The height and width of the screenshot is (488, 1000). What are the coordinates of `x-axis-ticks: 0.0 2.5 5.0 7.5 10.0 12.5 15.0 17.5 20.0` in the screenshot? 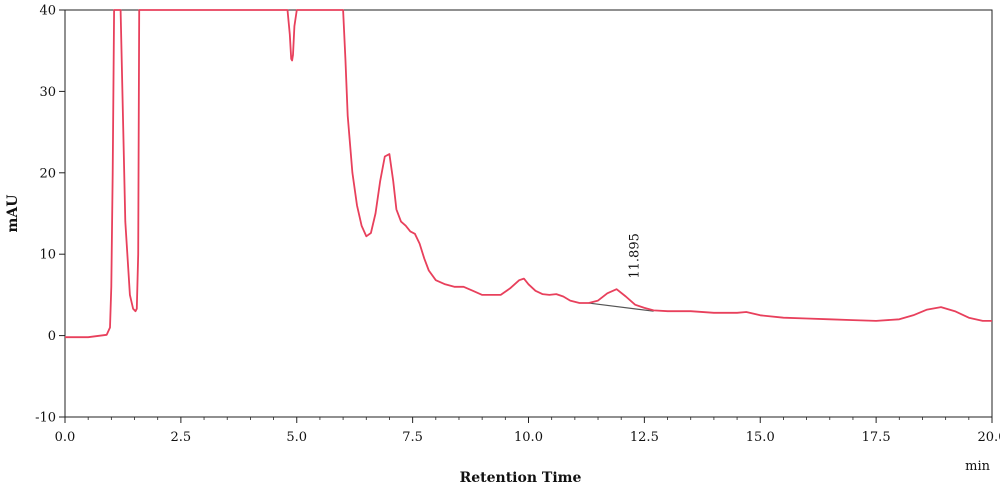 It's located at (527, 431).